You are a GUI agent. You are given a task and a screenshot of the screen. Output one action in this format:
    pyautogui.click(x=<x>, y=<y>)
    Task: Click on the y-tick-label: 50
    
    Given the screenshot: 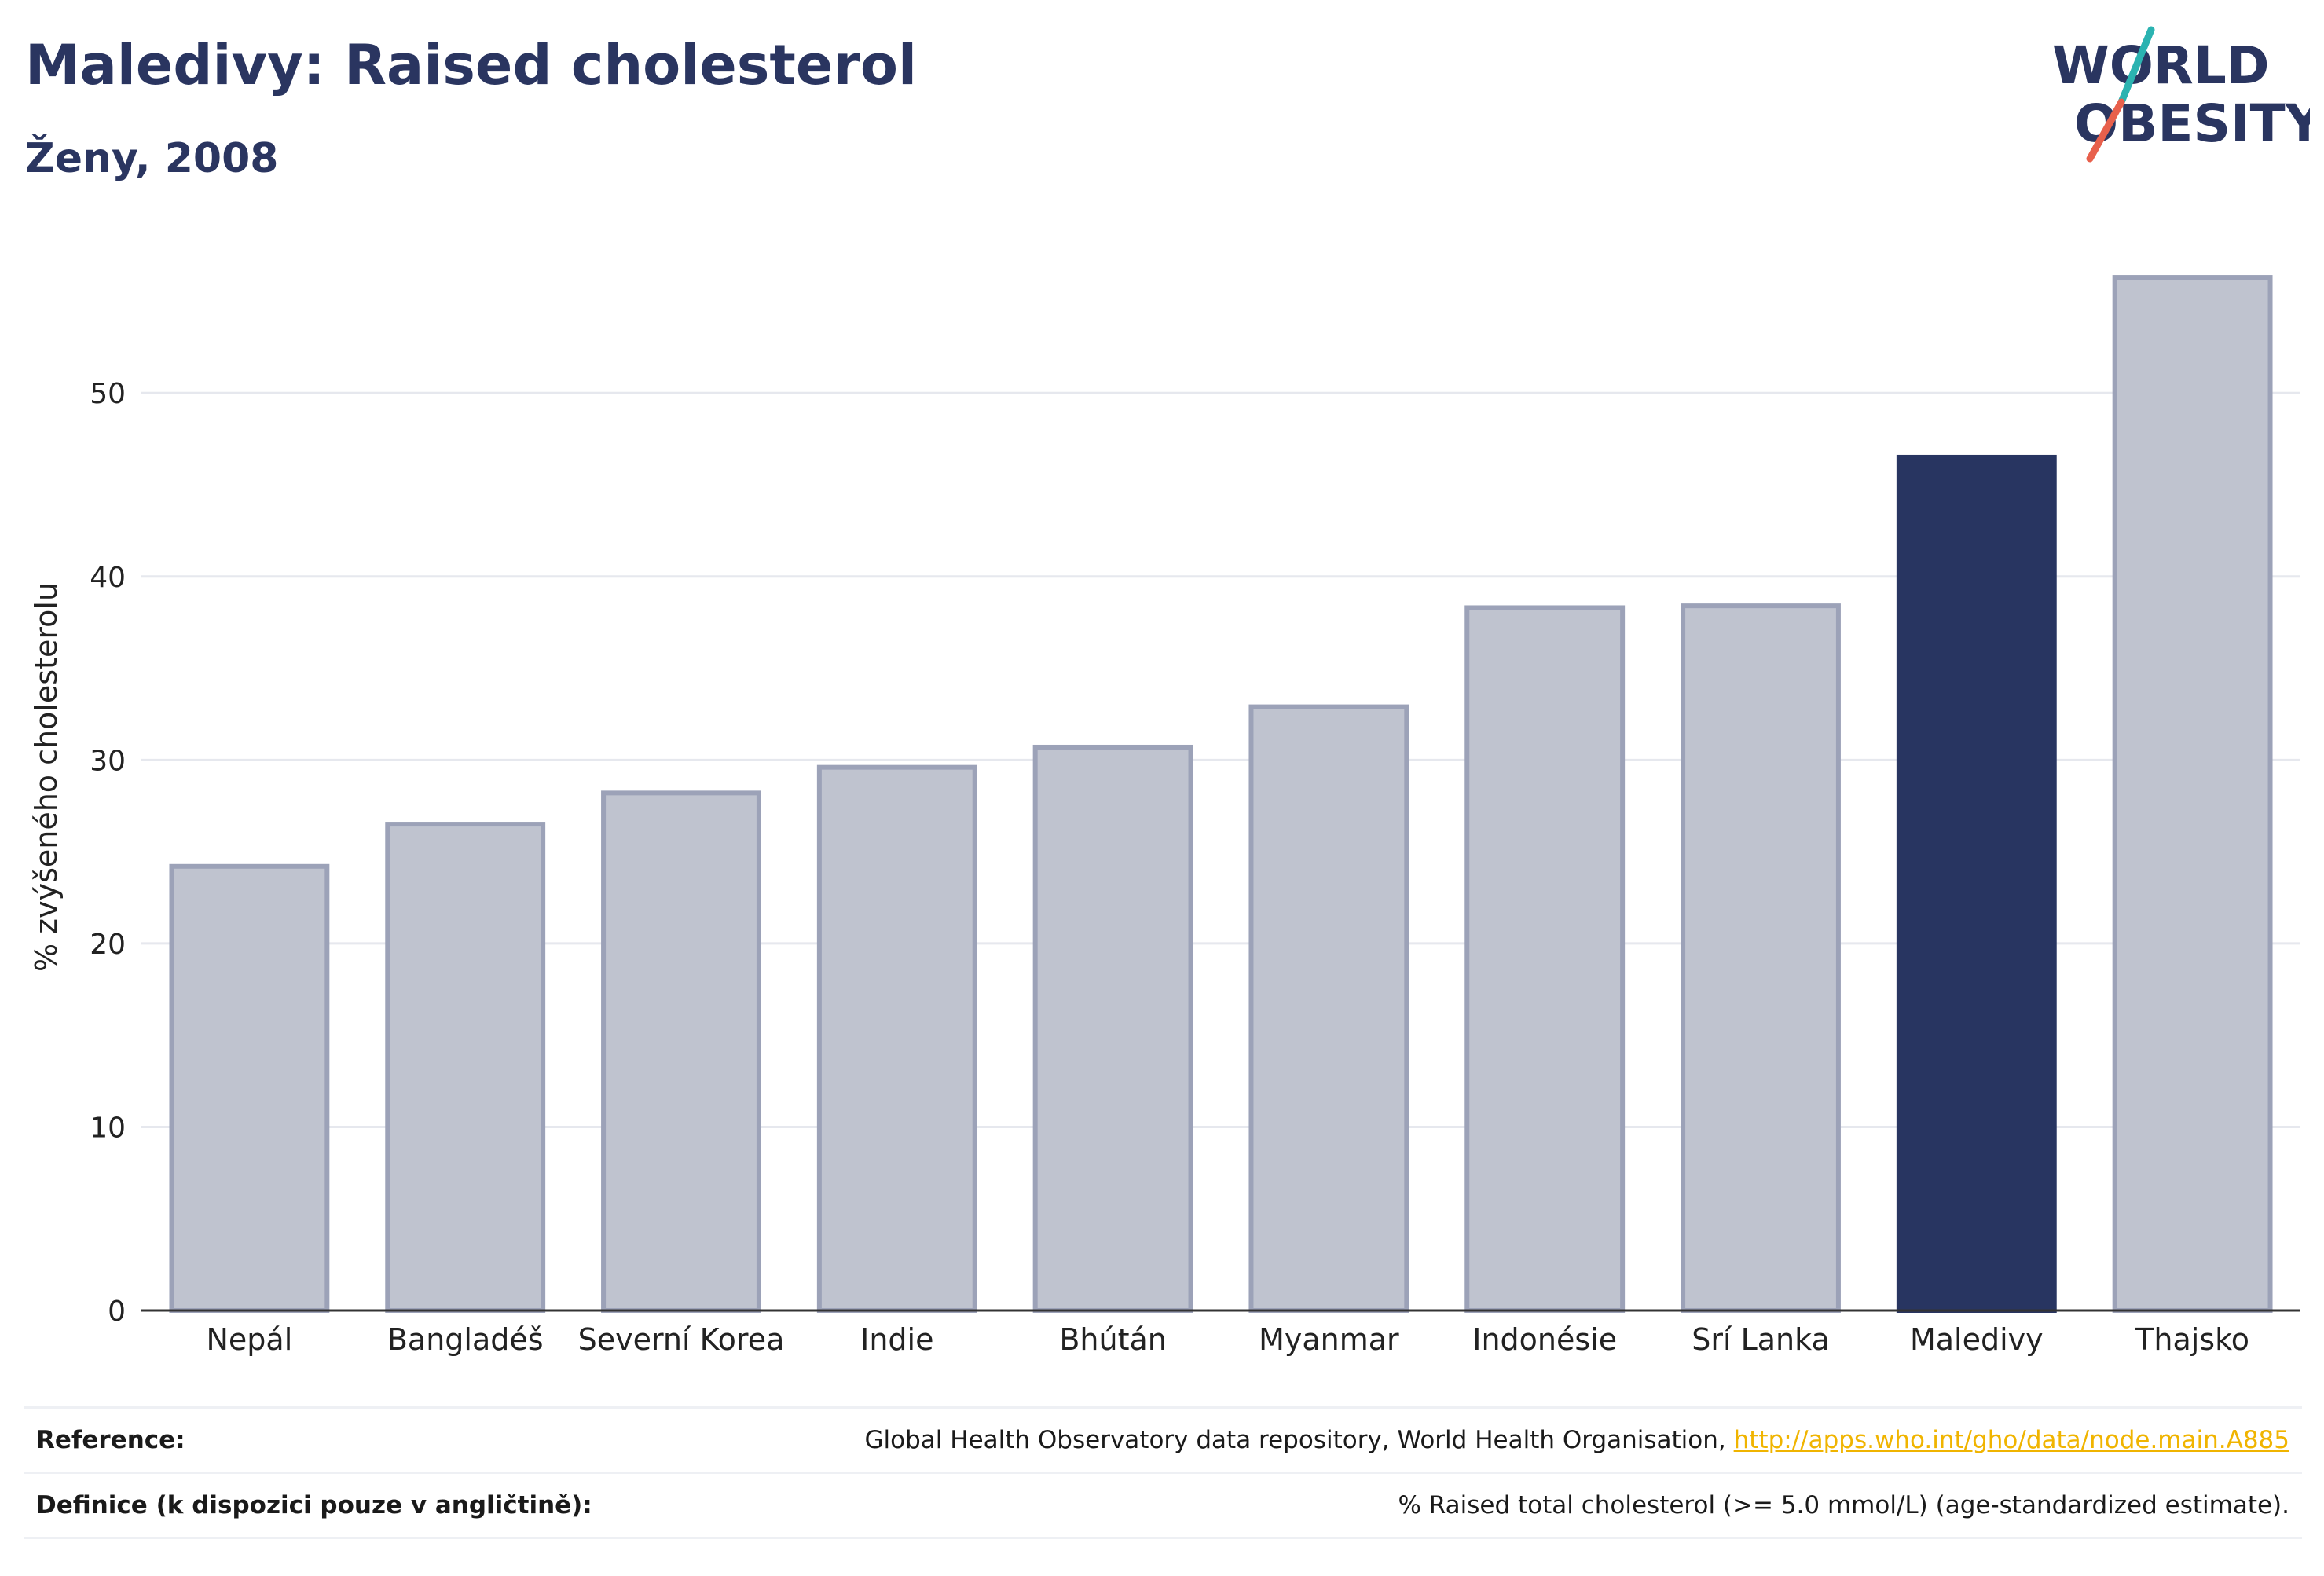 What is the action you would take?
    pyautogui.click(x=108, y=394)
    